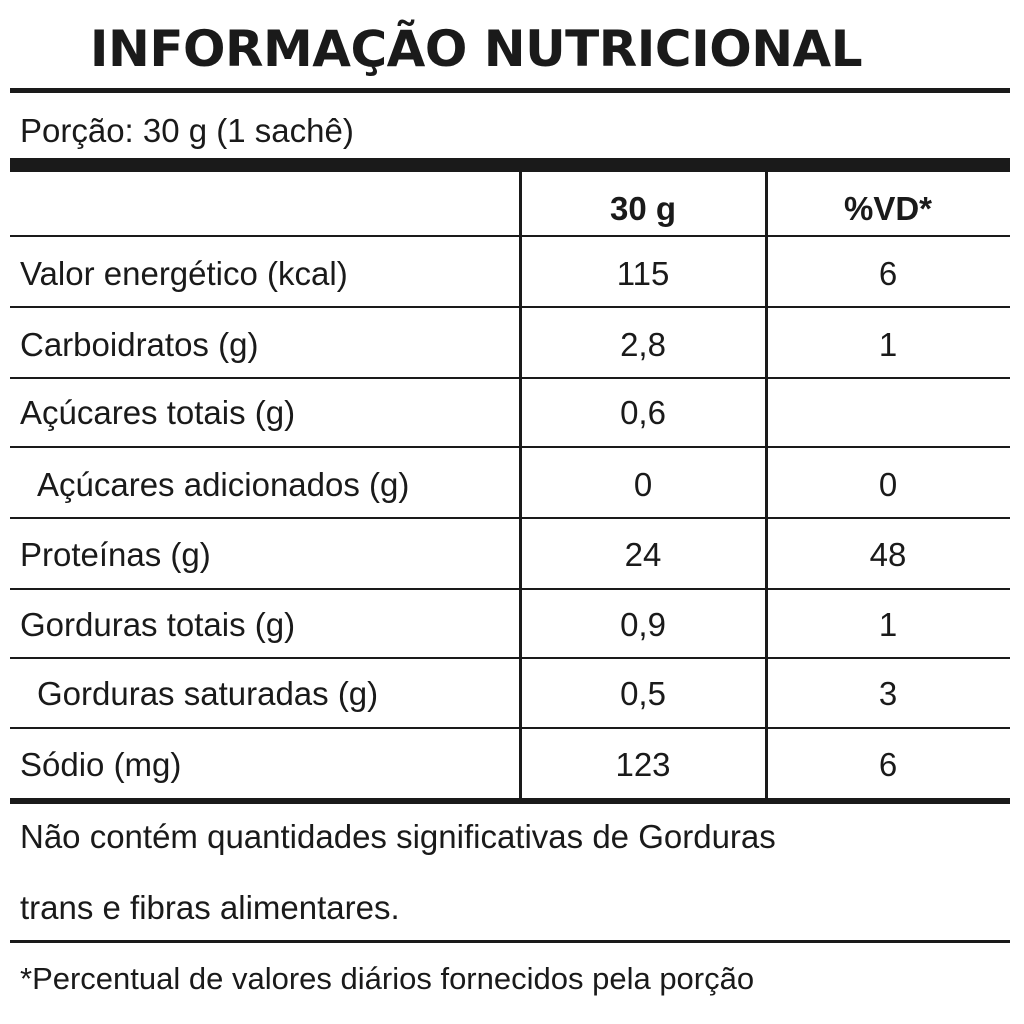 This screenshot has height=1024, width=1024. I want to click on nutrient-label: Proteínas (g), so click(115, 554).